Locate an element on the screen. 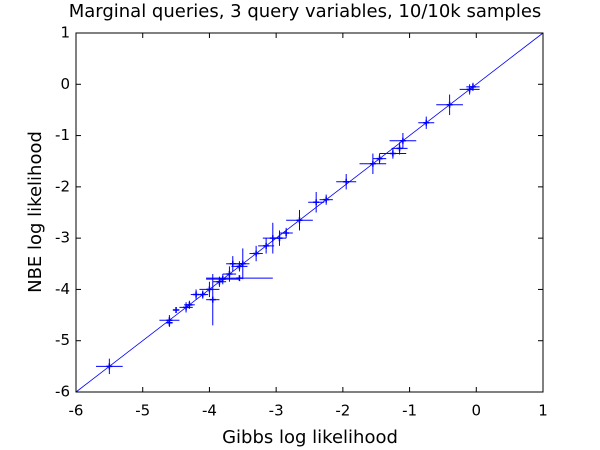 This screenshot has width=600, height=450. y-tick-label: 1 is located at coordinates (65, 33).